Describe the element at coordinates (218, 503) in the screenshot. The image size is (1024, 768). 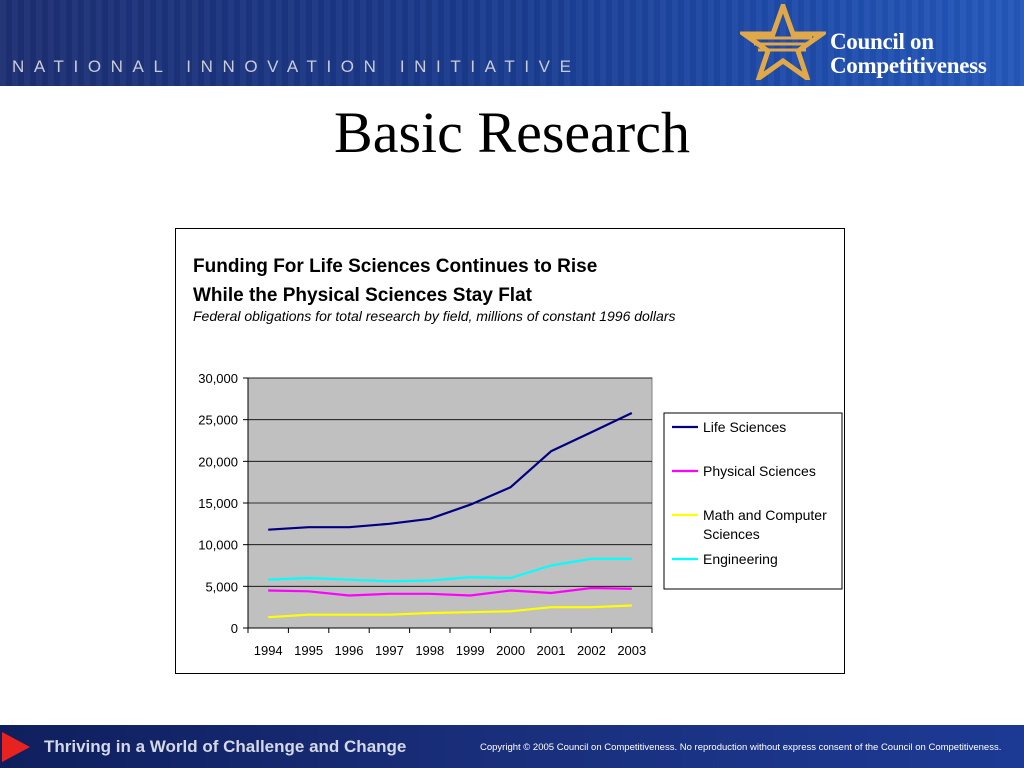
I see `y-tick-label: 15,000` at that location.